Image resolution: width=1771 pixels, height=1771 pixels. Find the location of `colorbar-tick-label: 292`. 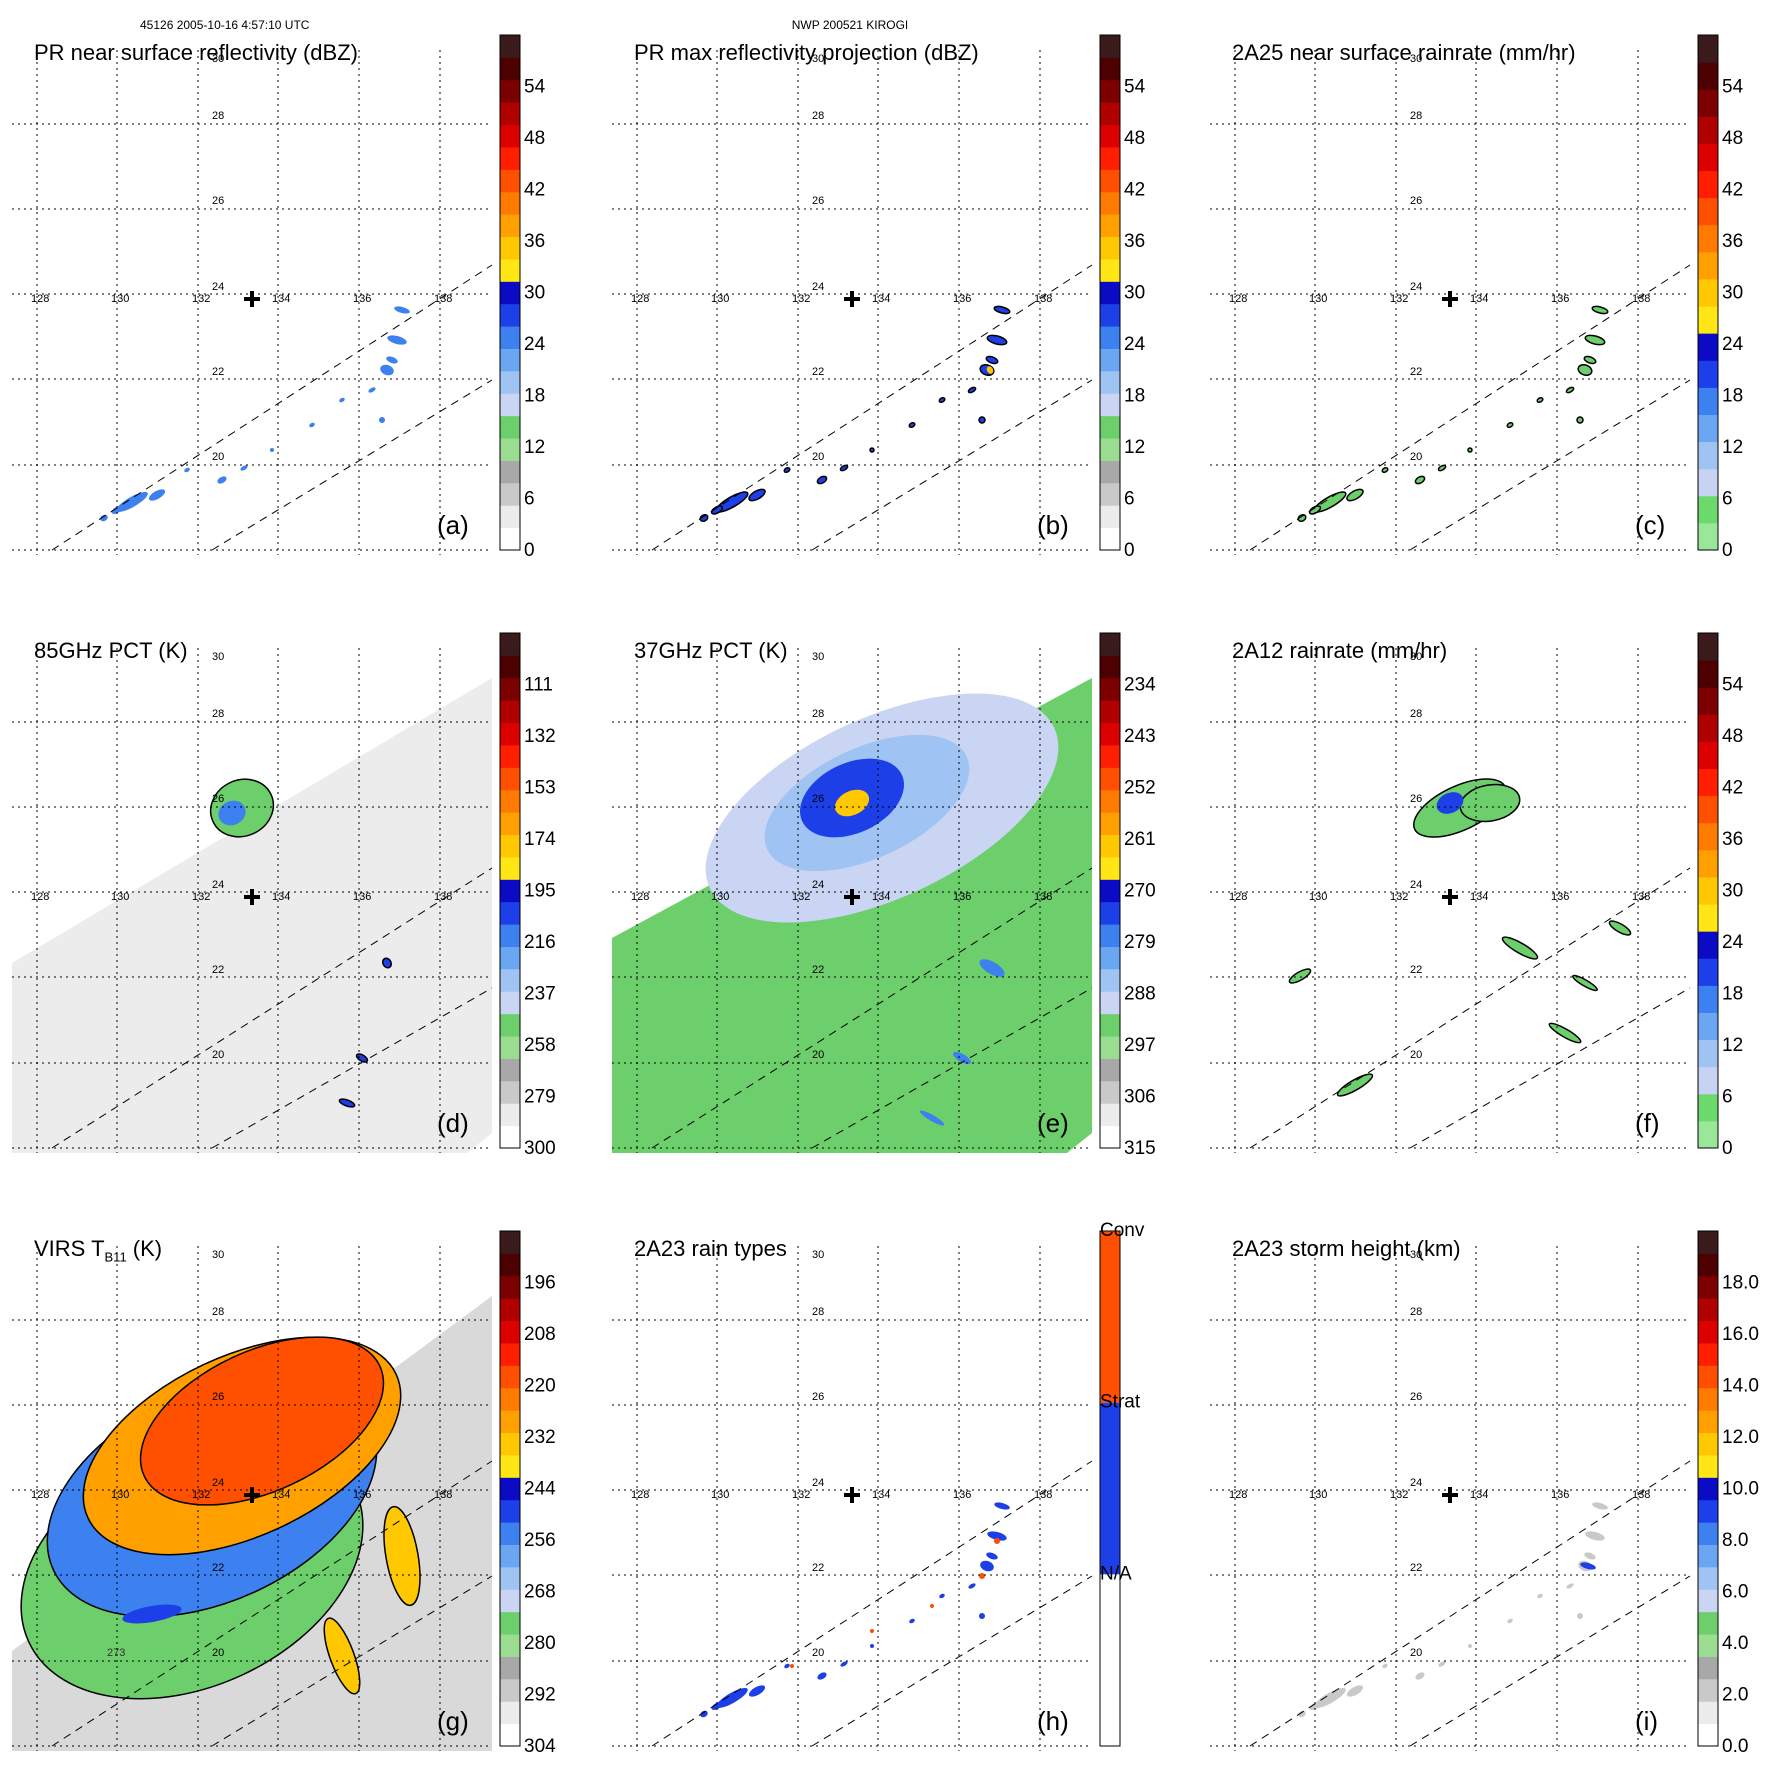

colorbar-tick-label: 292 is located at coordinates (540, 1695).